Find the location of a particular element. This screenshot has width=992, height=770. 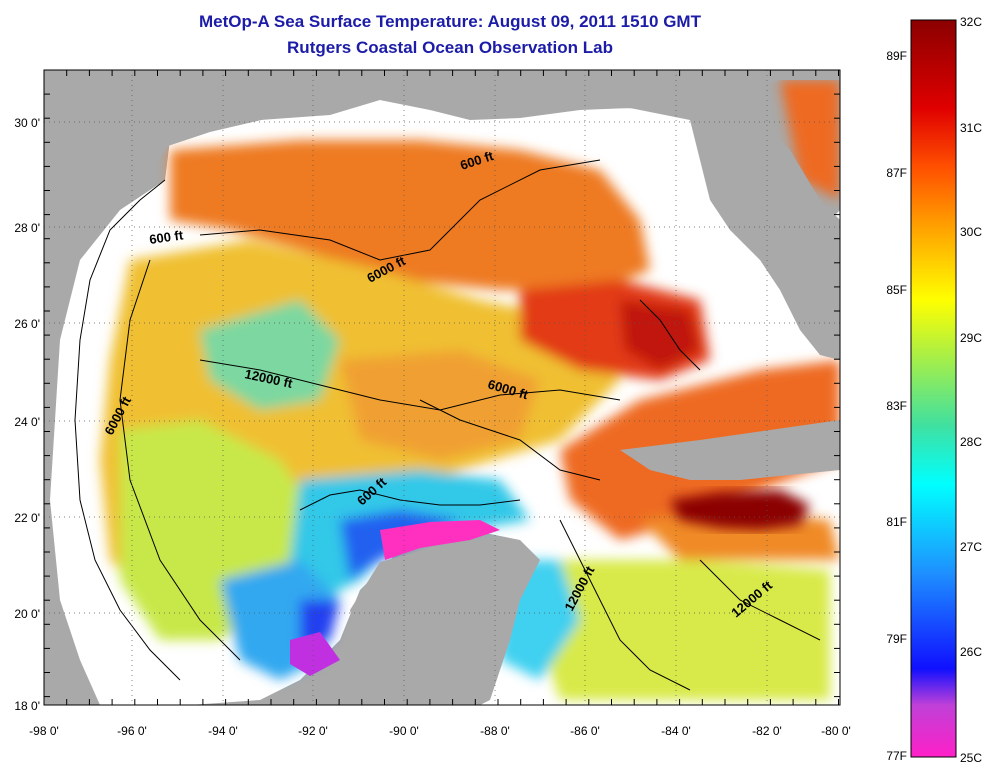

colorbar-f-label: 83F is located at coordinates (896, 406).